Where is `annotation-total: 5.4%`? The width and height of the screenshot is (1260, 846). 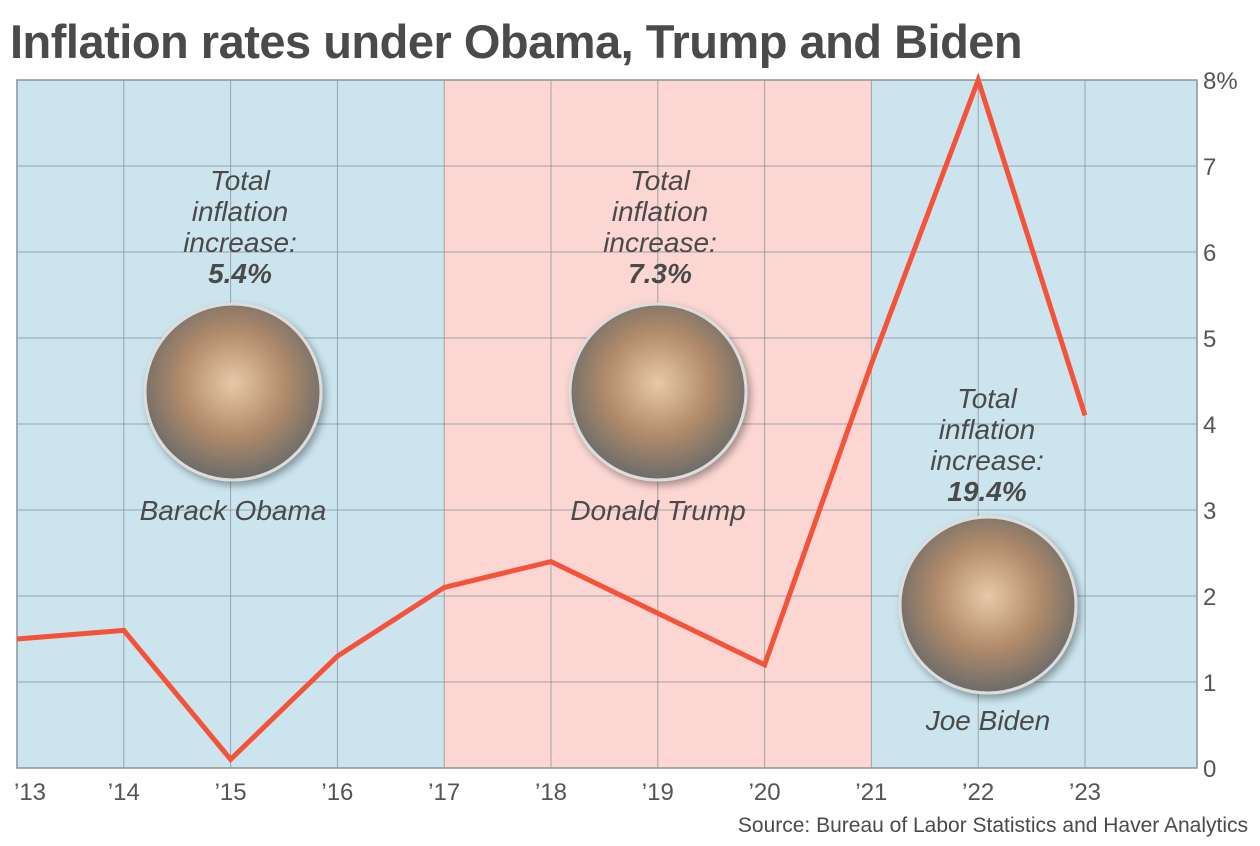 annotation-total: 5.4% is located at coordinates (240, 273).